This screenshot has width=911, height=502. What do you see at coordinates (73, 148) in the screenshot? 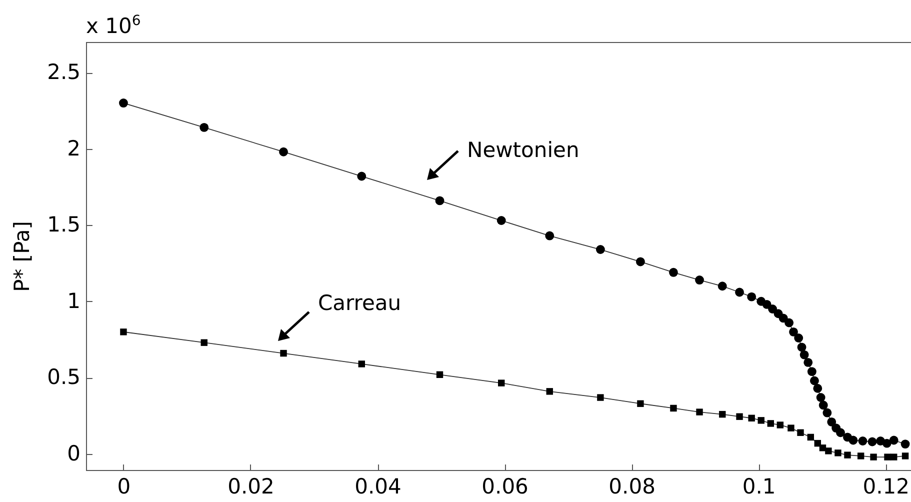
I see `y-tick-label: 2` at bounding box center [73, 148].